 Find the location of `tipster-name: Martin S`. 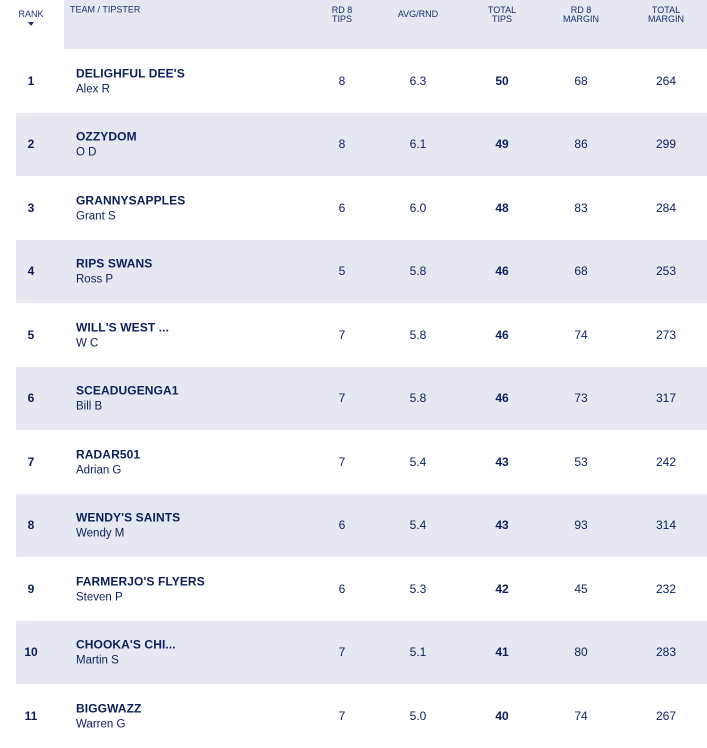

tipster-name: Martin S is located at coordinates (97, 660).